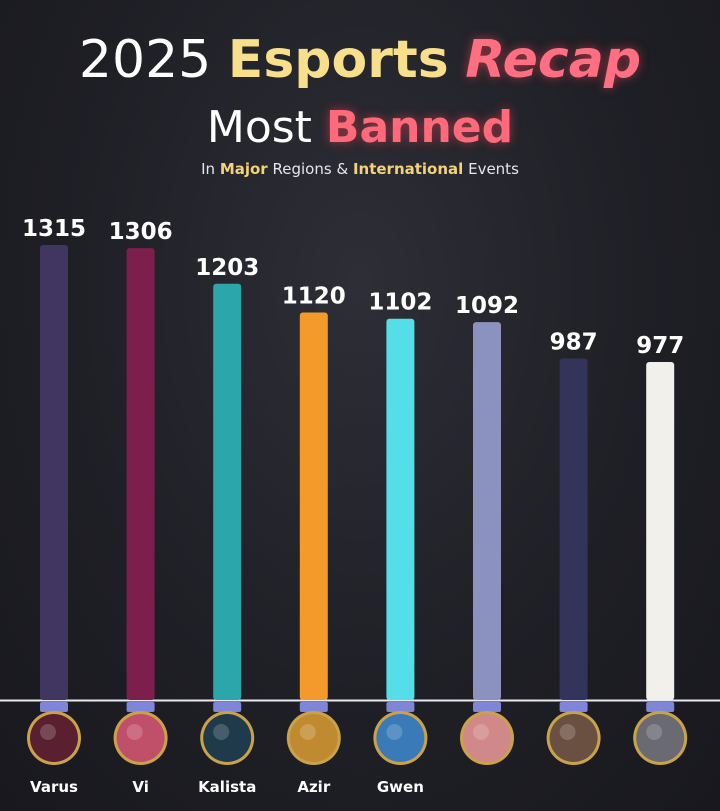 This screenshot has width=720, height=811. I want to click on data-label: 1306, so click(141, 232).